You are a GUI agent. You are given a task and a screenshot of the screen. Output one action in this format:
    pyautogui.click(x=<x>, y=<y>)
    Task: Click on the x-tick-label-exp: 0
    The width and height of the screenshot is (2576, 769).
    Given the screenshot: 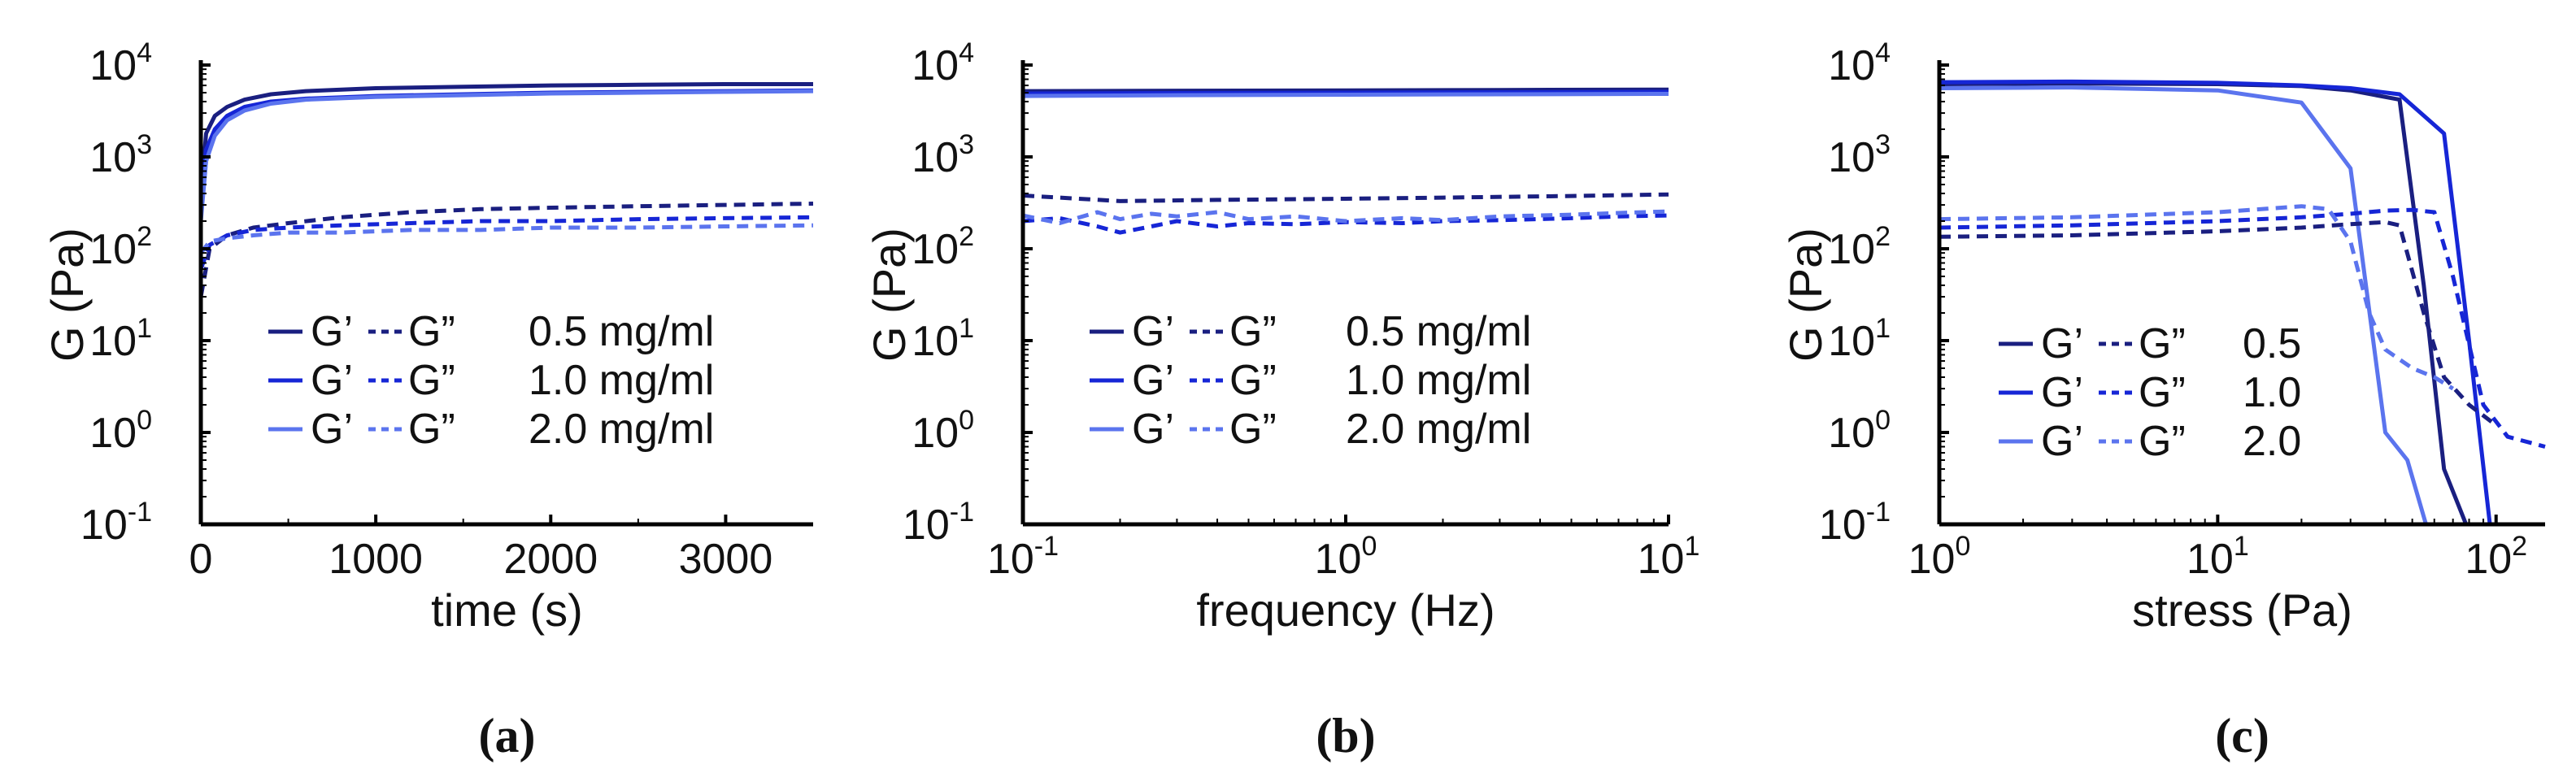 What is the action you would take?
    pyautogui.click(x=1369, y=546)
    